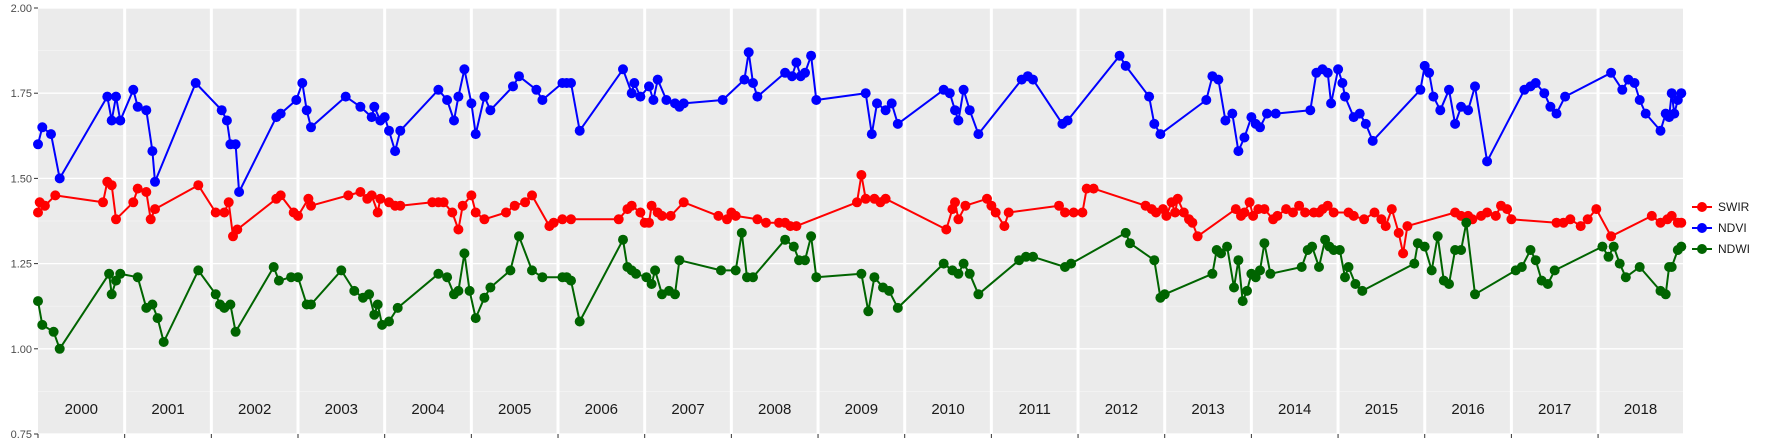 This screenshot has width=1773, height=442. I want to click on year-label: 2002, so click(254, 409).